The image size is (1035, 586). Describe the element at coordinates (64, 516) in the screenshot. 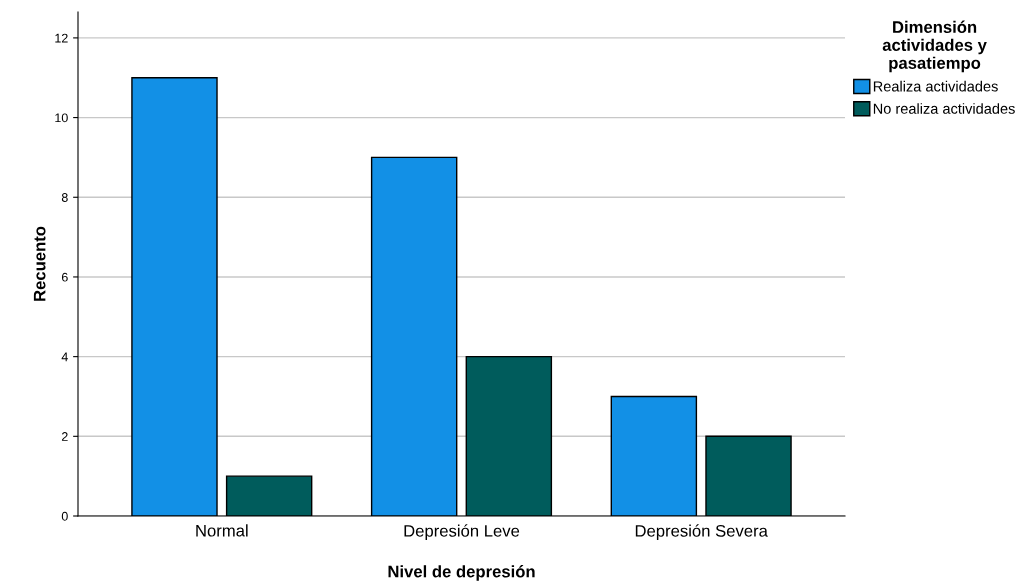

I see `y-tick-label: 0` at that location.